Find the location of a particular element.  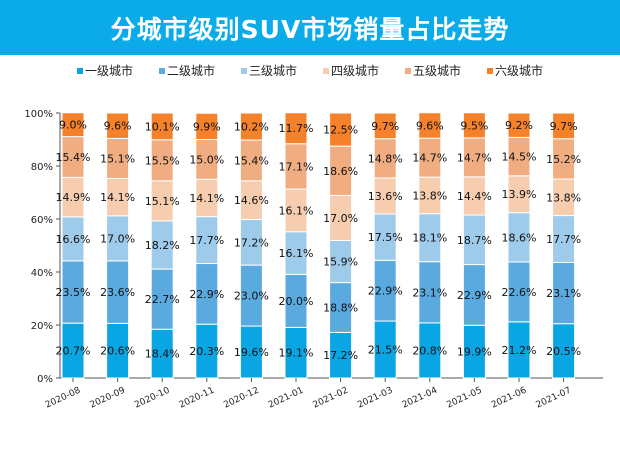

legend-item: 二级城市 is located at coordinates (186, 70).